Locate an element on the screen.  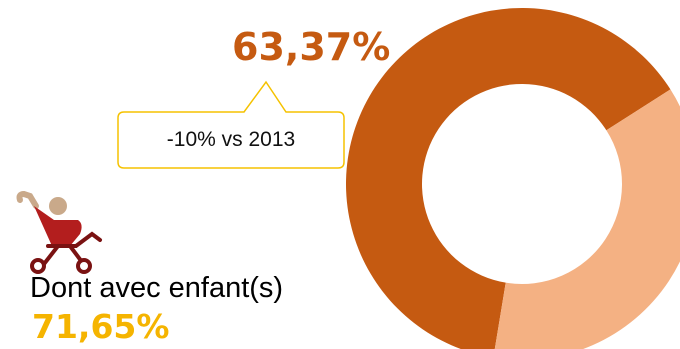
main-percentage: 63,37% is located at coordinates (311, 47).